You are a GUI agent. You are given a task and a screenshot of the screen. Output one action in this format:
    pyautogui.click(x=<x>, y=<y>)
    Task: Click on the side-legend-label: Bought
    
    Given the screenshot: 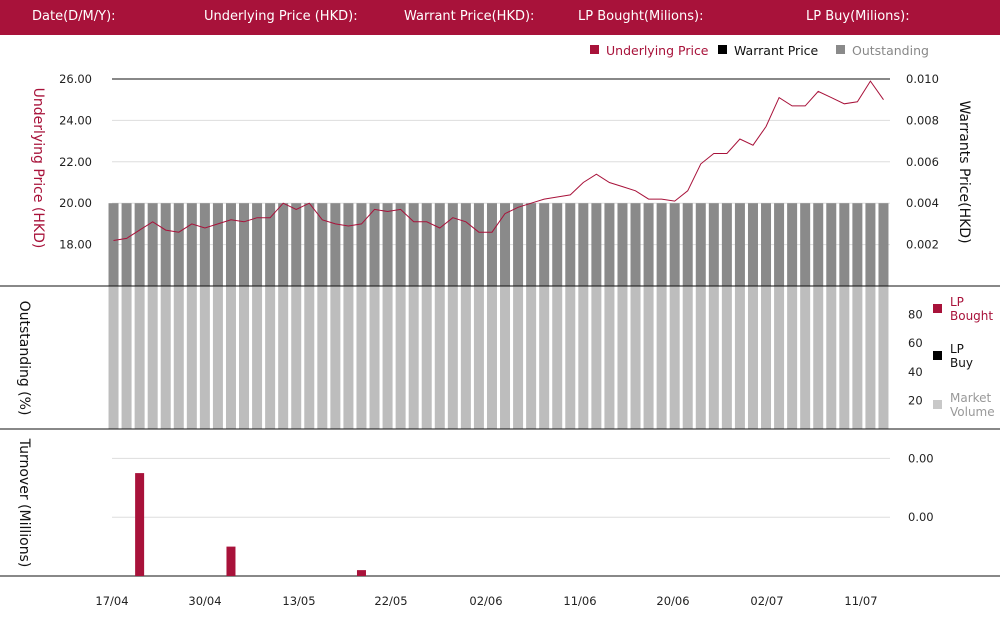 What is the action you would take?
    pyautogui.click(x=971, y=316)
    